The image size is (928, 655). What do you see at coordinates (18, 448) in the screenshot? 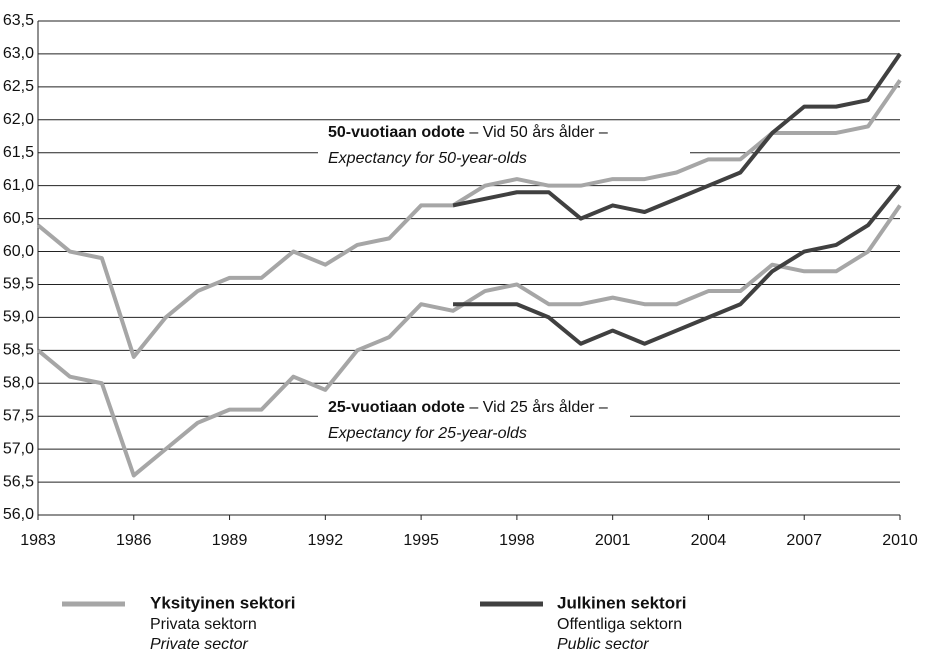
I see `y-tick-label: 57,0` at bounding box center [18, 448].